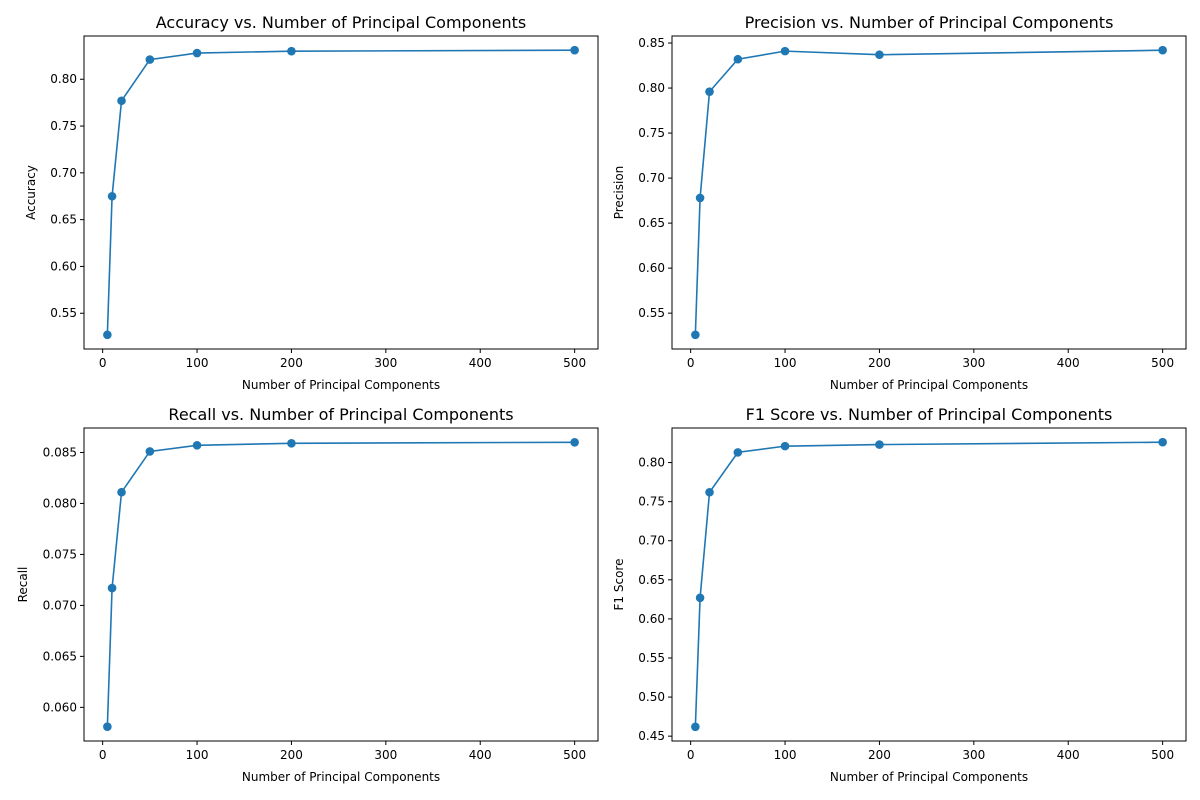  Describe the element at coordinates (619, 585) in the screenshot. I see `y-axis-label: F1 Score` at that location.